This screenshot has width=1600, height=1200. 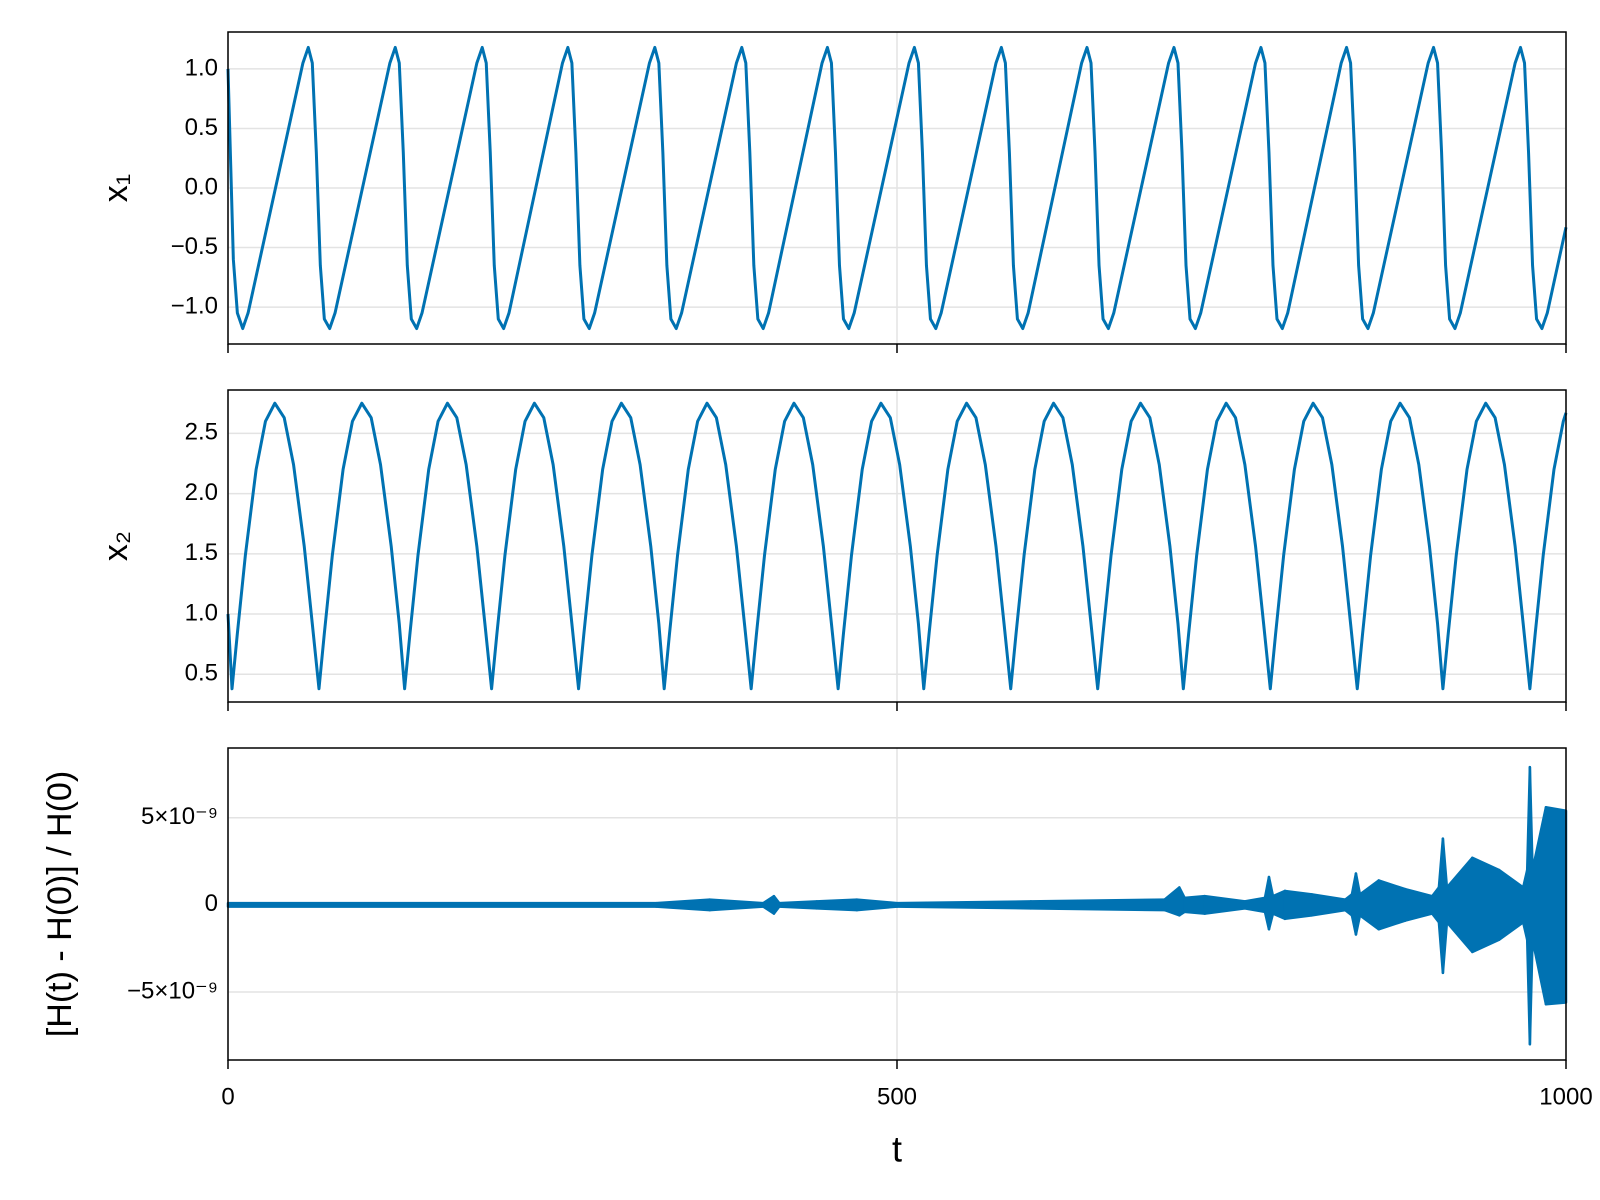 What do you see at coordinates (227, 1096) in the screenshot?
I see `x-tick-label: 0` at bounding box center [227, 1096].